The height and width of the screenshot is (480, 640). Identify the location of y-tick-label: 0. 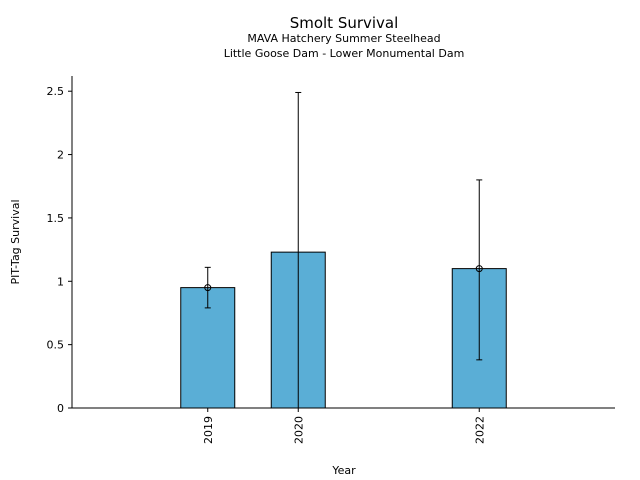
(60, 408).